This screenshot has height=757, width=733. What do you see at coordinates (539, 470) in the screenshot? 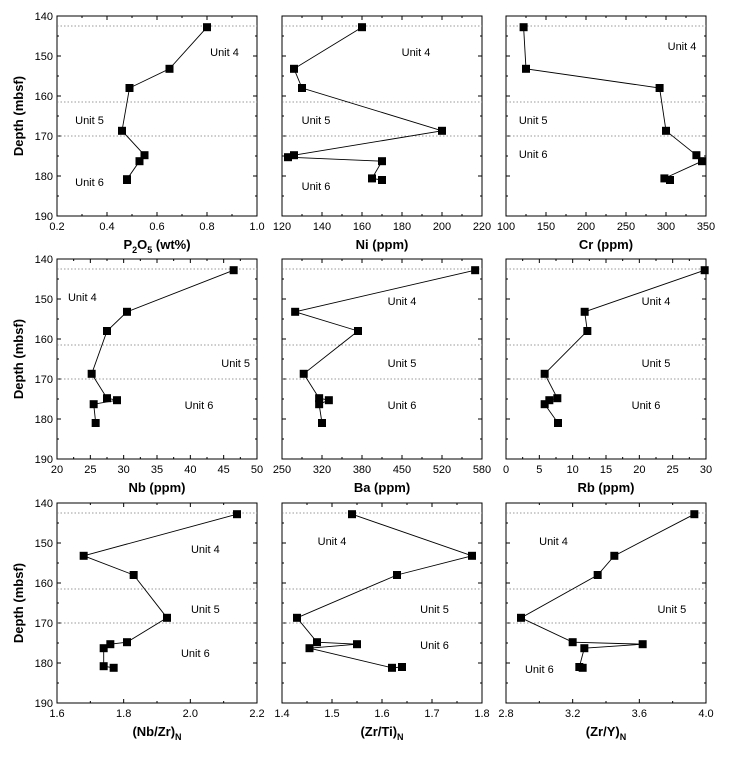
I see `x-tick-label: 5` at bounding box center [539, 470].